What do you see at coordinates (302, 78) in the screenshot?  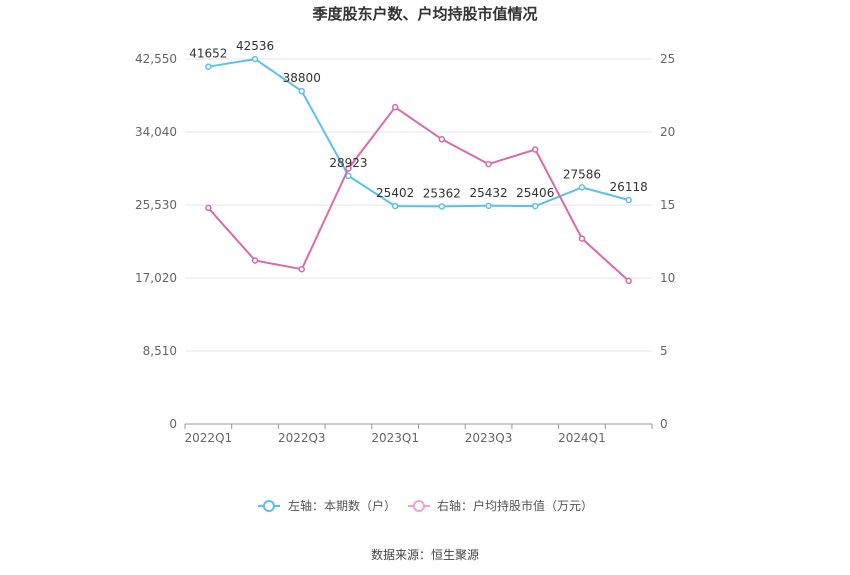 I see `data-label: 38800` at bounding box center [302, 78].